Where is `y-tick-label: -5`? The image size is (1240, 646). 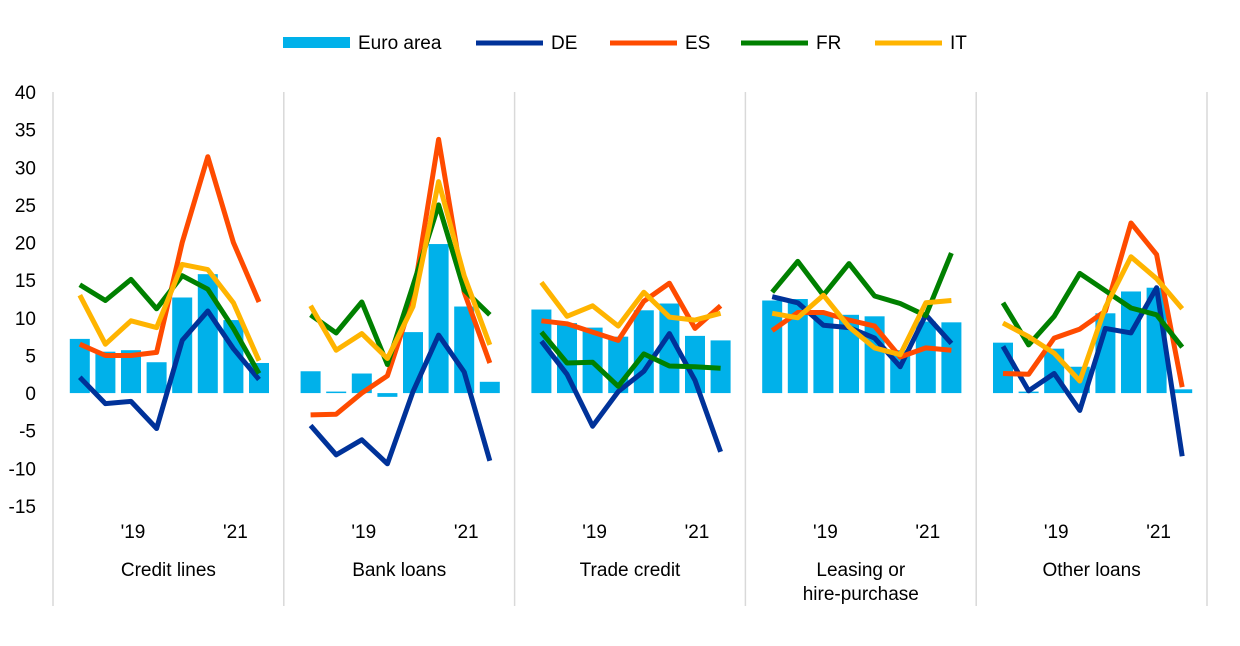 y-tick-label: -5 is located at coordinates (27, 432).